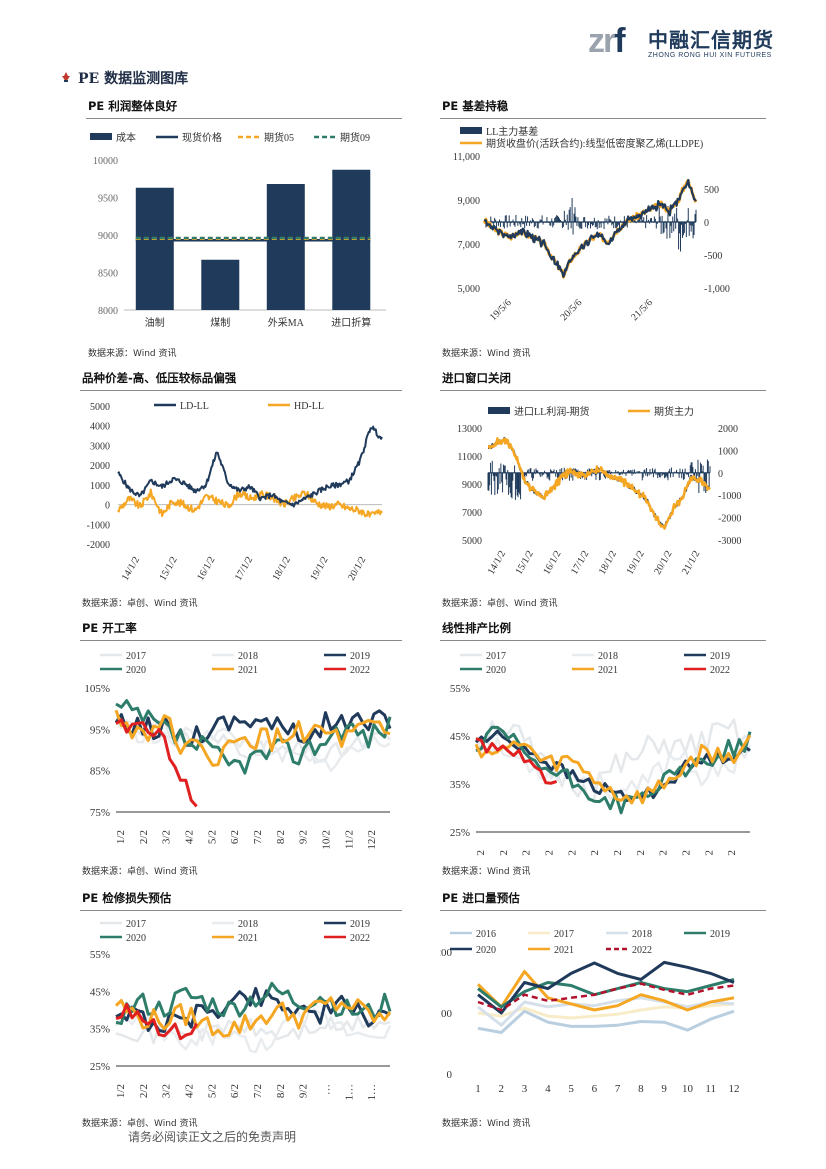 The image size is (826, 1169). Describe the element at coordinates (202, 137) in the screenshot. I see `legend-label: 现货价格` at that location.